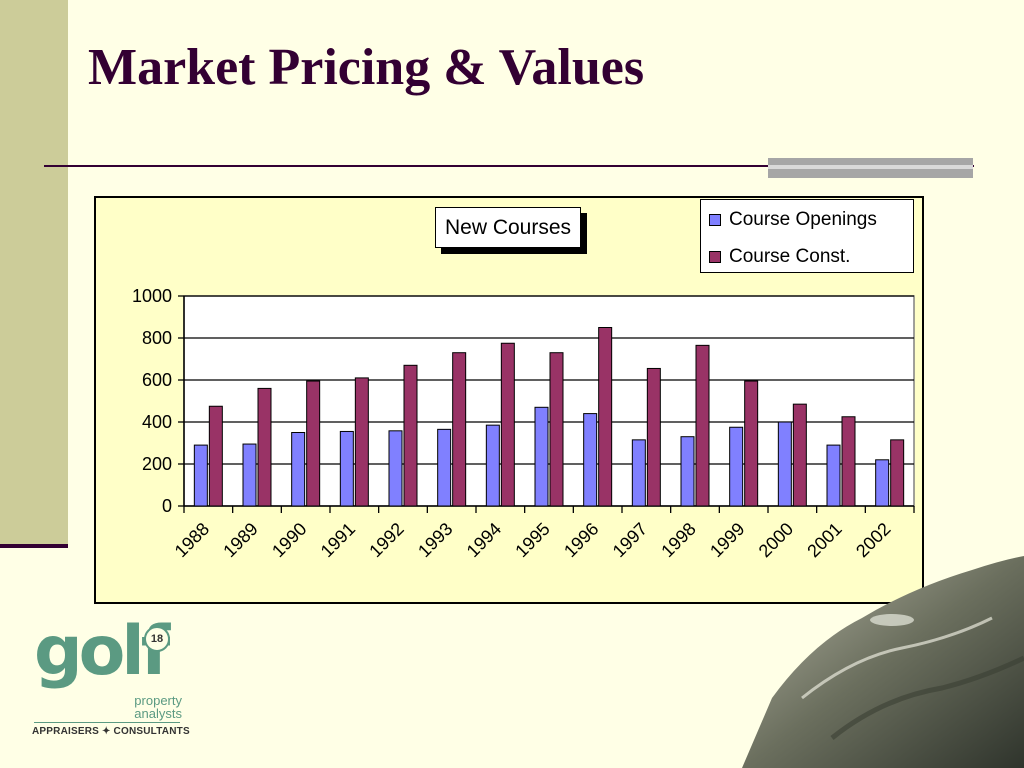 This screenshot has height=768, width=1024. Describe the element at coordinates (870, 167) in the screenshot. I see `title-accent-highlight` at that location.